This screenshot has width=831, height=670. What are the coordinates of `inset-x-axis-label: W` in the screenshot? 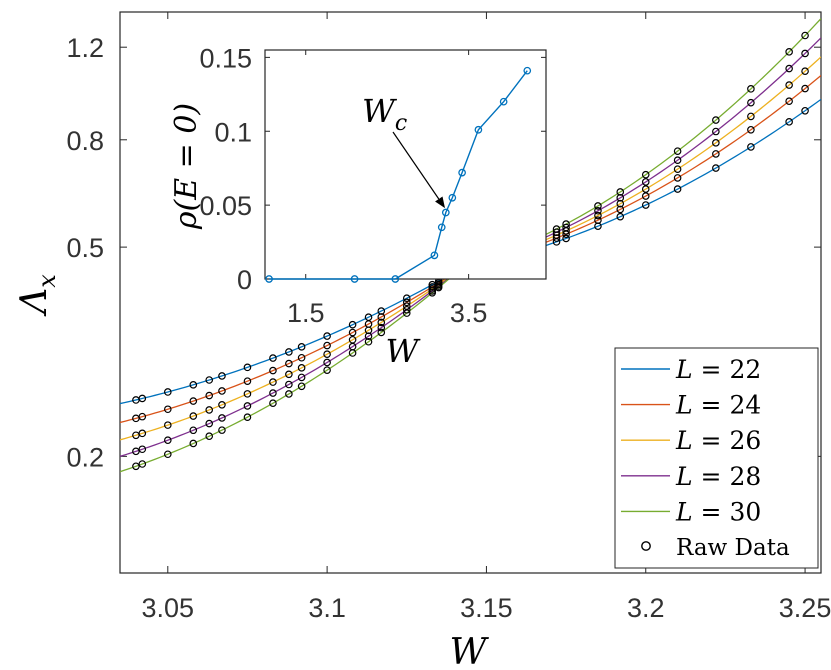 It's located at (404, 351).